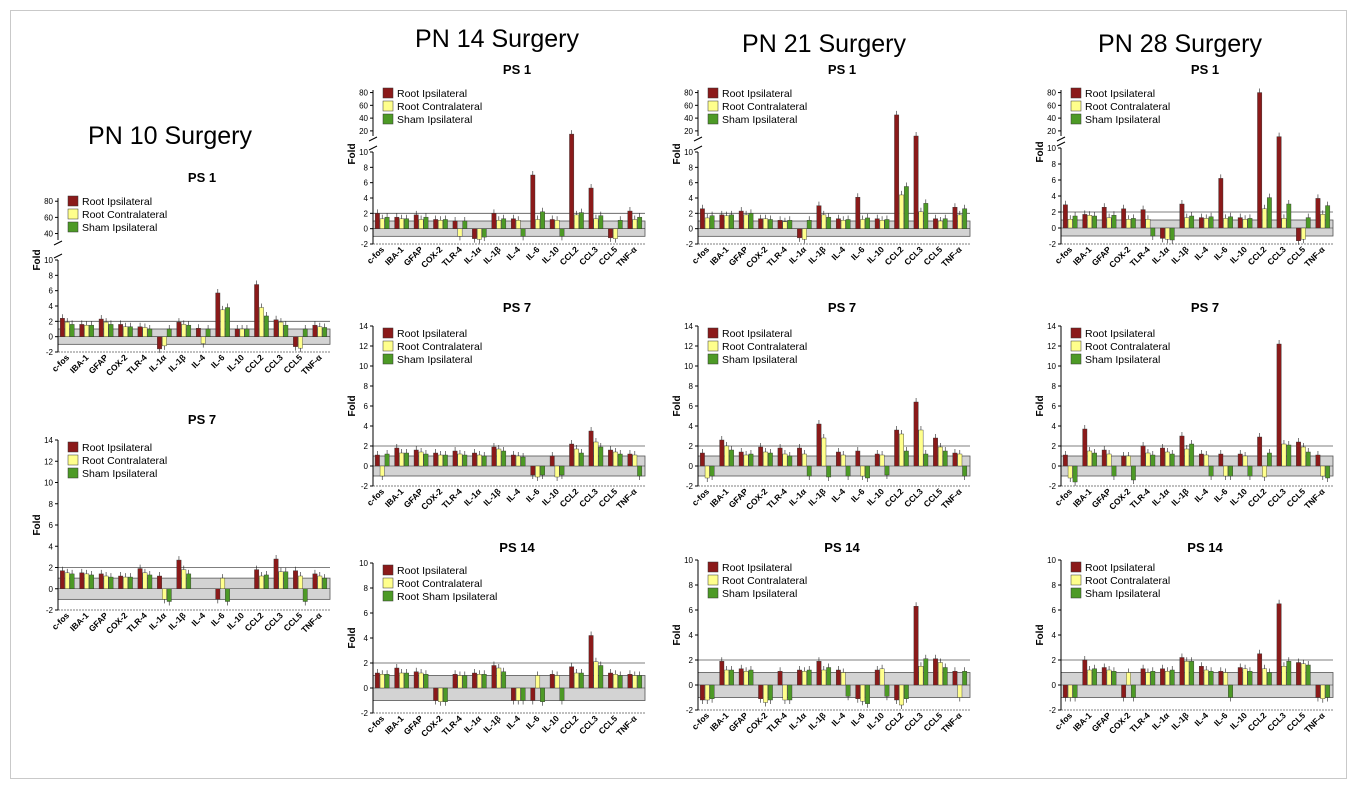 The width and height of the screenshot is (1359, 791). Describe the element at coordinates (202, 177) in the screenshot. I see `chart-title: PS 1` at that location.